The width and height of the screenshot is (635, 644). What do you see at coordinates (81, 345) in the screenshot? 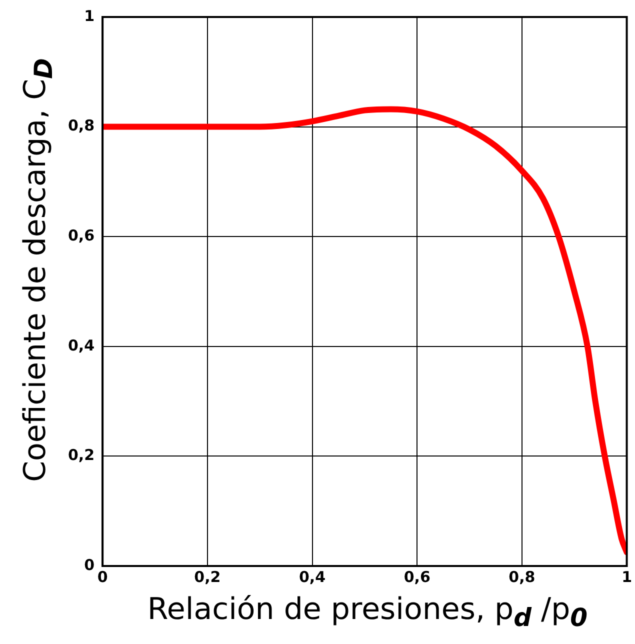
I see `y-tick-label: 0,4` at bounding box center [81, 345].